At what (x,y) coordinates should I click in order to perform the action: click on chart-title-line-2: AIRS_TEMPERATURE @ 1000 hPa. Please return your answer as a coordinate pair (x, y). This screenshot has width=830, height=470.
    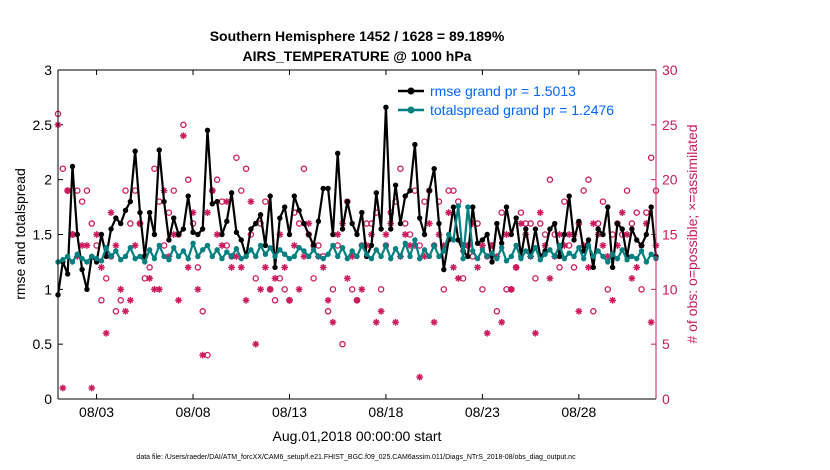
    Looking at the image, I should click on (357, 56).